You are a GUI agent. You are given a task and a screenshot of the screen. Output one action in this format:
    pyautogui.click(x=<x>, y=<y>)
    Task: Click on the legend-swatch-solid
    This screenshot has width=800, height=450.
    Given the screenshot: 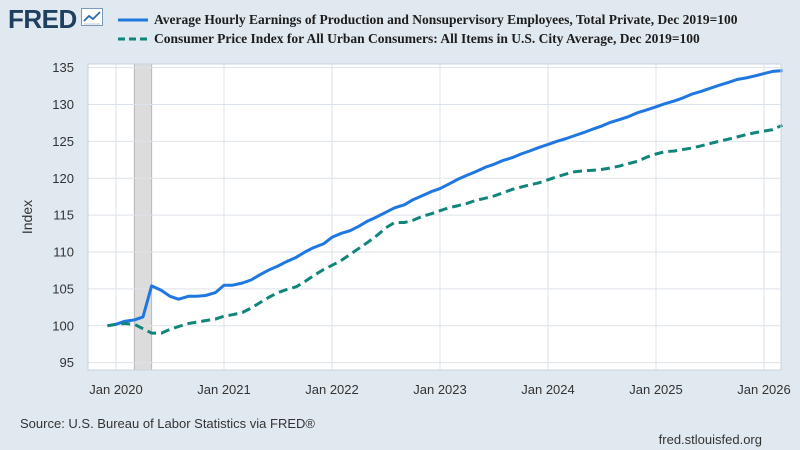 What is the action you would take?
    pyautogui.click(x=133, y=19)
    